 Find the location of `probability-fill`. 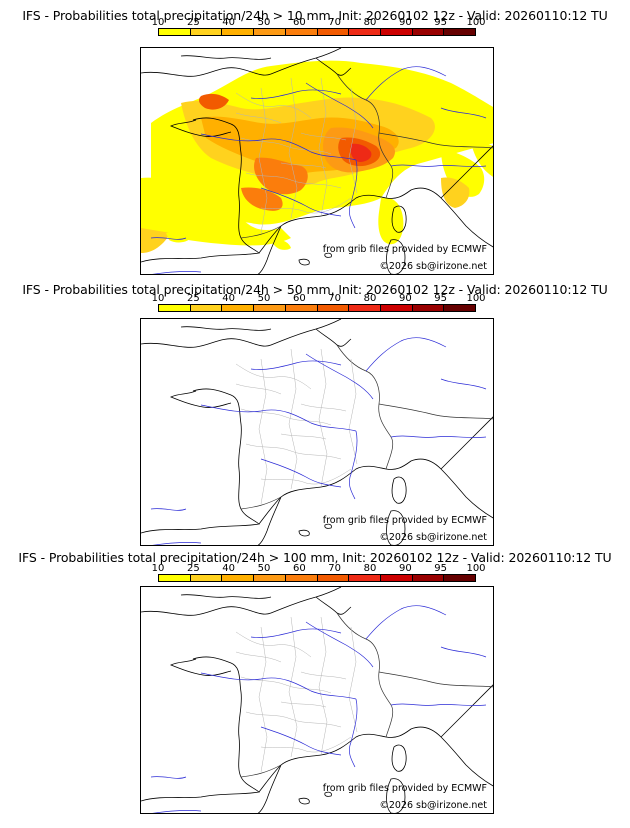

probability-fill is located at coordinates (317, 156).